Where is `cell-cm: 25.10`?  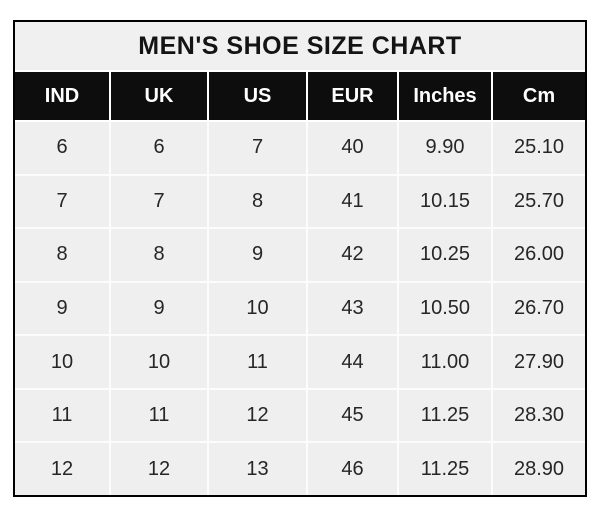
cell-cm: 25.10 is located at coordinates (538, 148).